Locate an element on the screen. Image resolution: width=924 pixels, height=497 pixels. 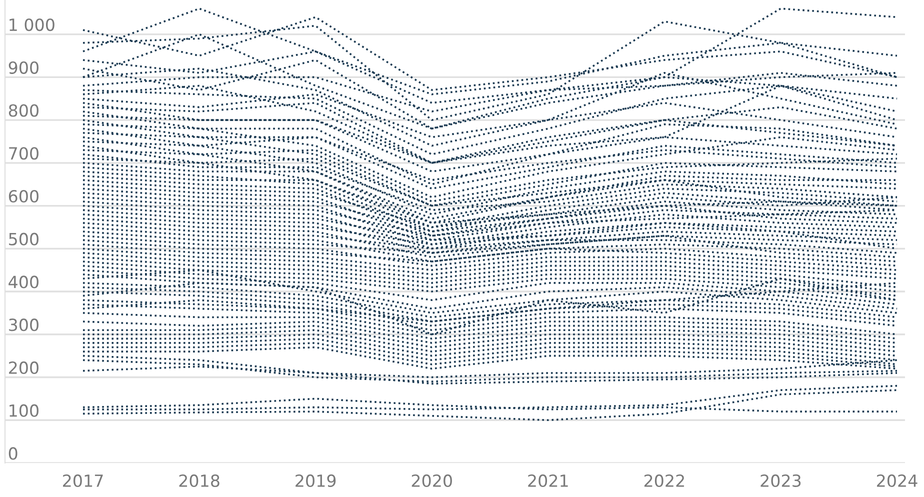
x-tick-label: 2024 is located at coordinates (897, 481).